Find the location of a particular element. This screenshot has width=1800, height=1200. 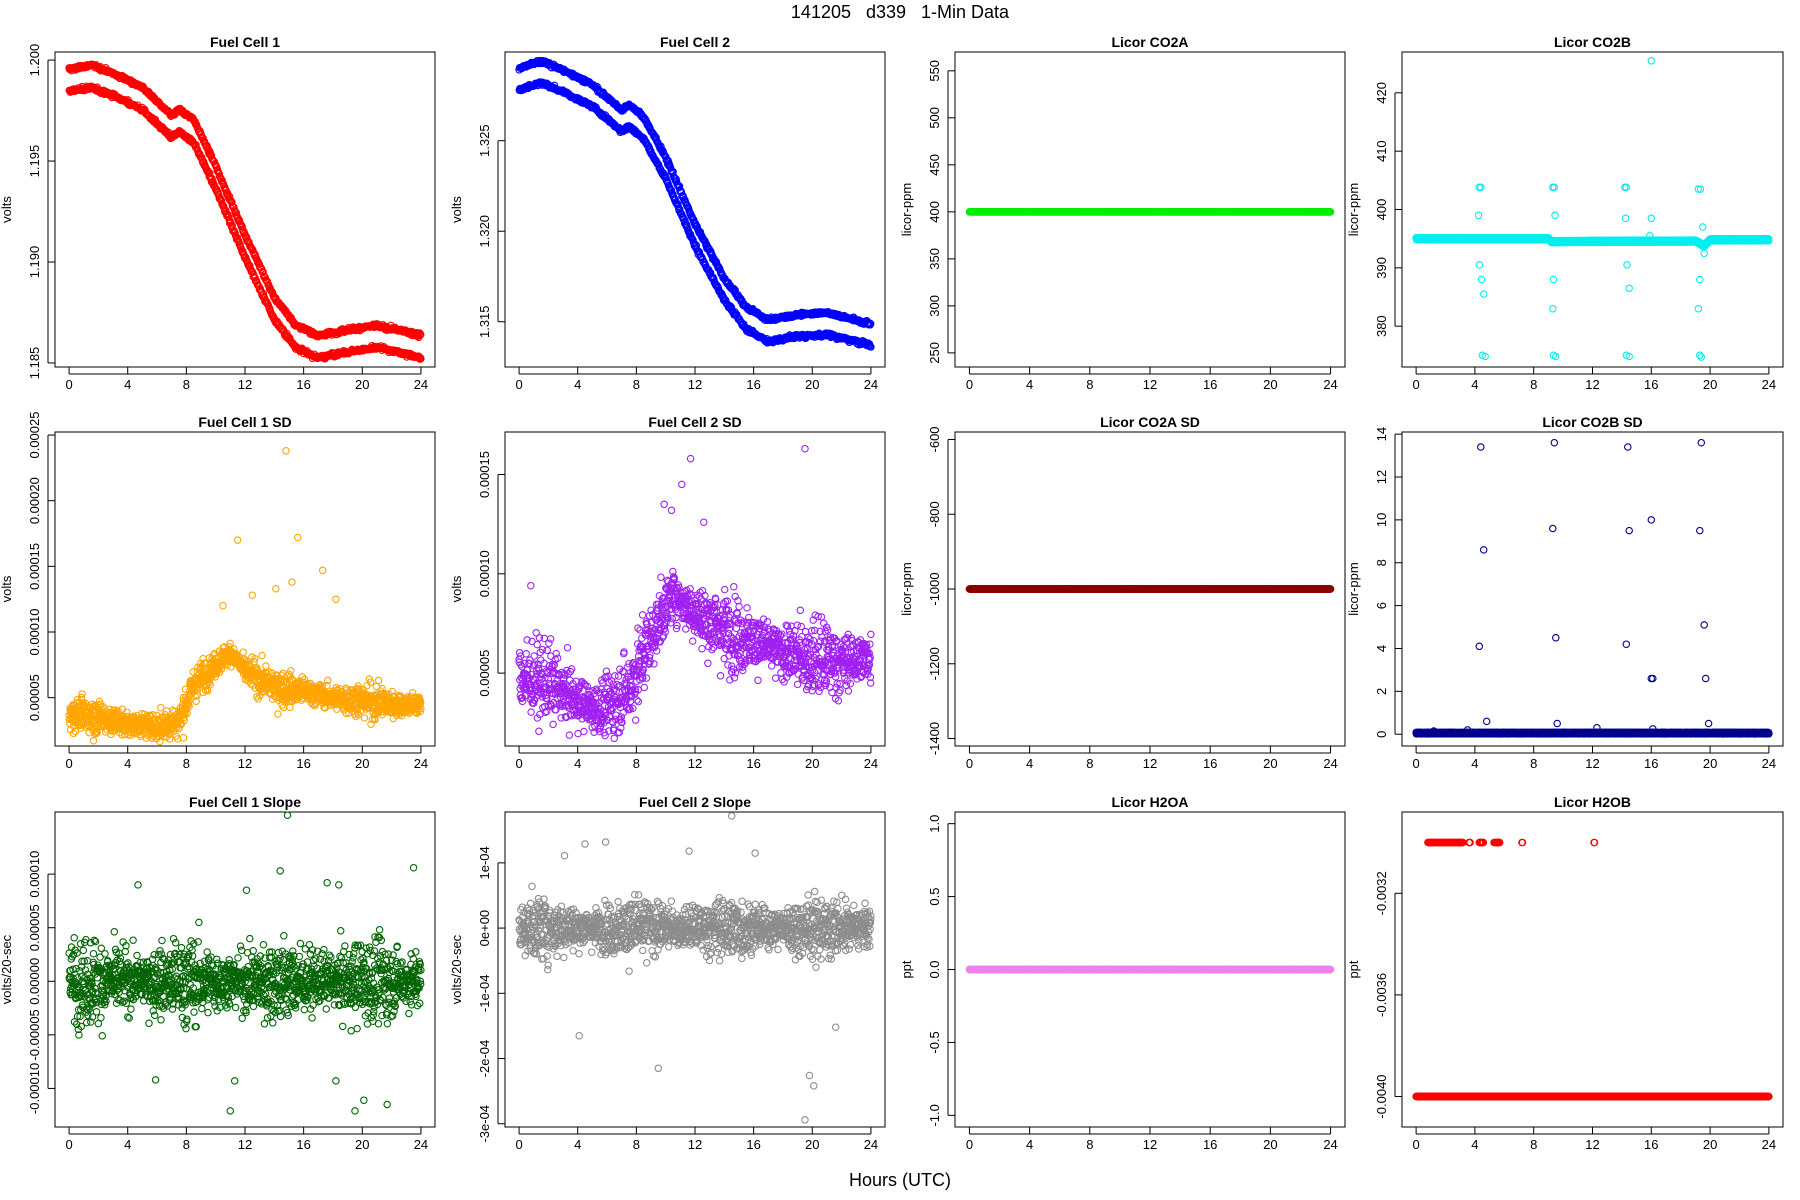

y-tick-label: 250 is located at coordinates (934, 353).